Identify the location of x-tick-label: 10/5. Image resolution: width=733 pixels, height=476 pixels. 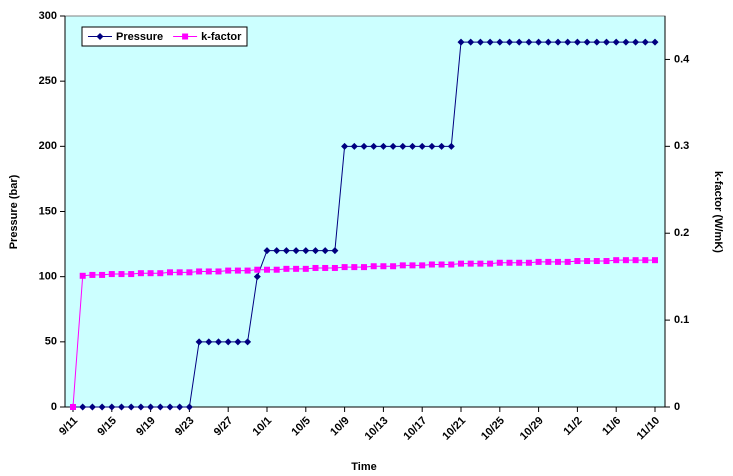
(301, 427).